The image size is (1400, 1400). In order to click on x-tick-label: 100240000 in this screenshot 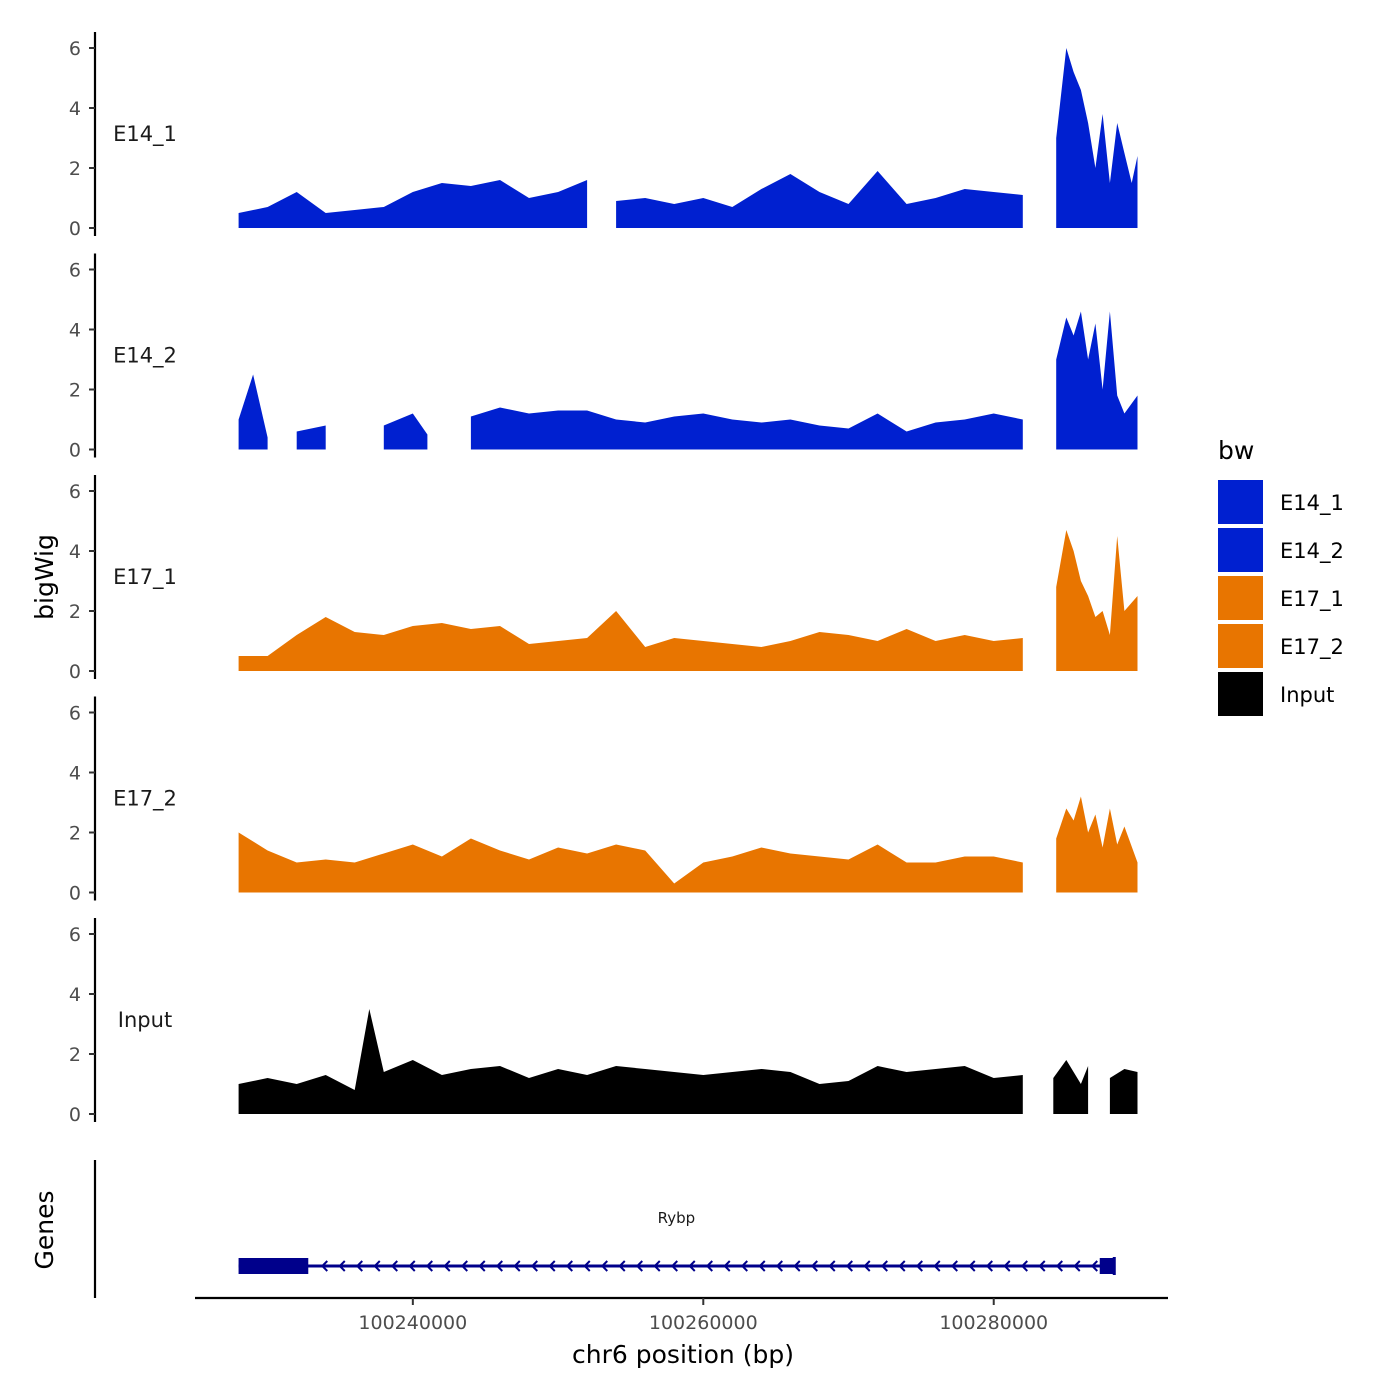, I will do `click(412, 1323)`.